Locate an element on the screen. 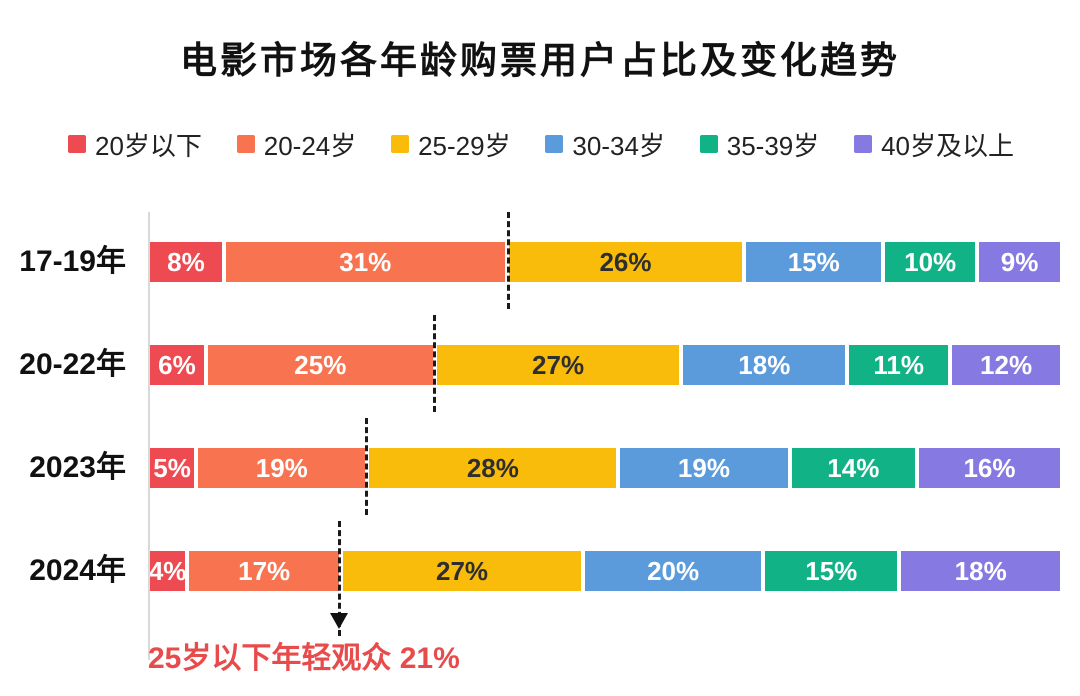  bar-segment: 12% is located at coordinates (1006, 365).